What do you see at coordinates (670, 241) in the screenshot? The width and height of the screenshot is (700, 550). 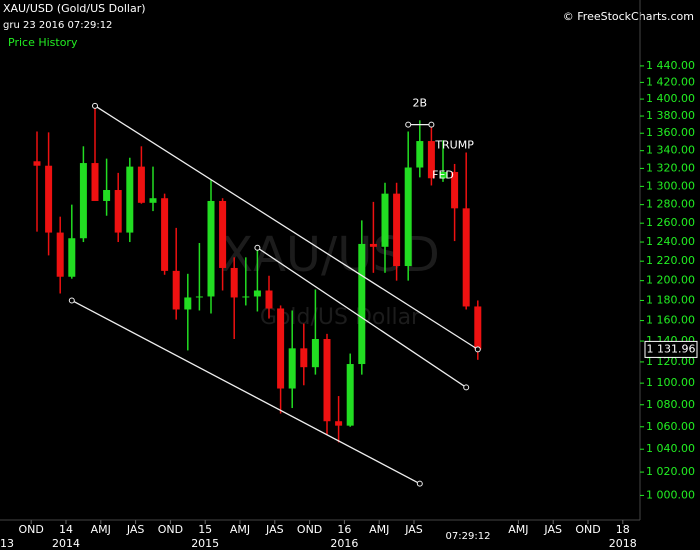 I see `y-tick-label: 1 240.00` at bounding box center [670, 241].